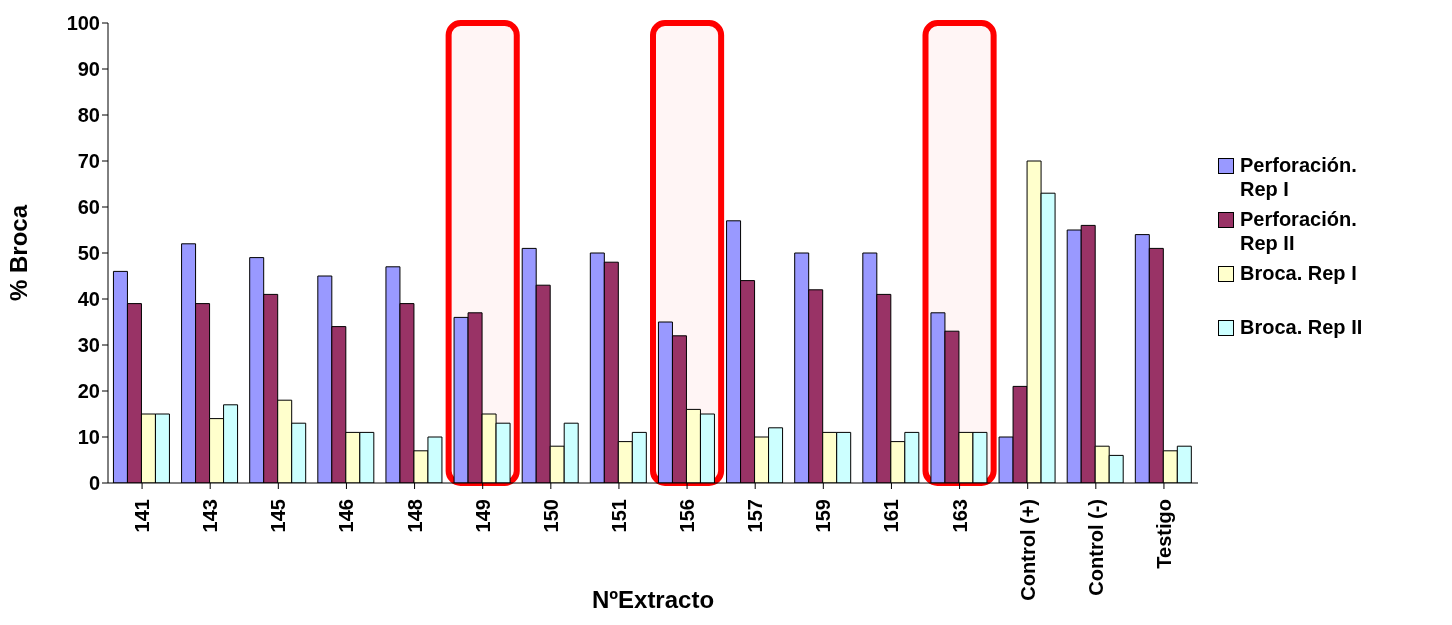 This screenshot has width=1452, height=625. I want to click on y-tick-label: 10, so click(88, 437).